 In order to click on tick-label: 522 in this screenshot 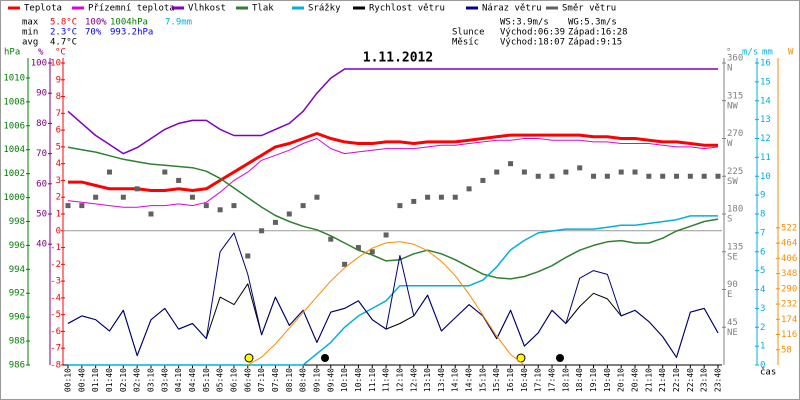, I will do `click(789, 228)`.